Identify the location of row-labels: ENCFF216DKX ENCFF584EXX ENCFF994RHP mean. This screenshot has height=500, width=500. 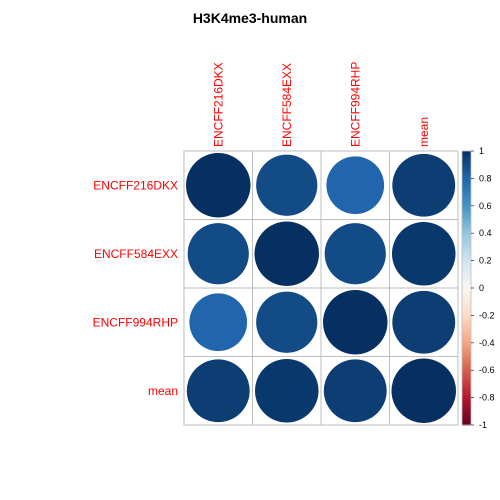
(135, 288).